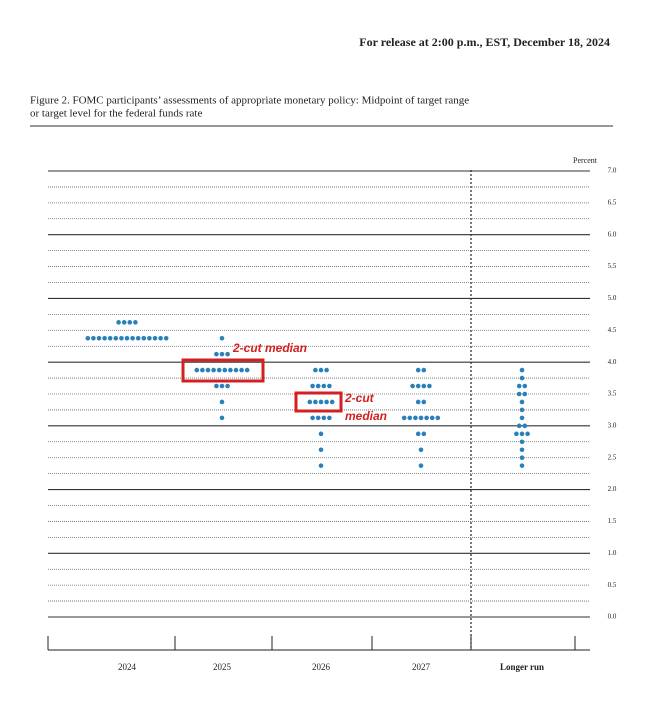  Describe the element at coordinates (612, 425) in the screenshot. I see `y-tick-label: 3.0` at that location.